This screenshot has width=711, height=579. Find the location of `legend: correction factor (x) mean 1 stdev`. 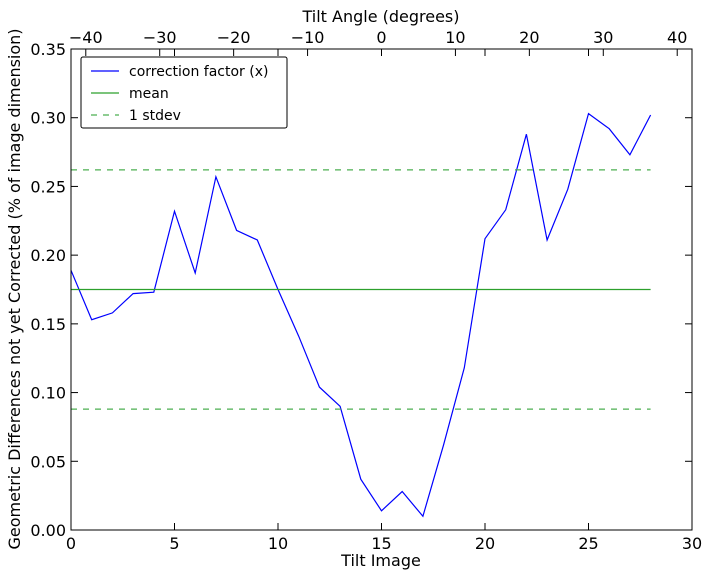

legend: correction factor (x) mean 1 stdev is located at coordinates (184, 92).